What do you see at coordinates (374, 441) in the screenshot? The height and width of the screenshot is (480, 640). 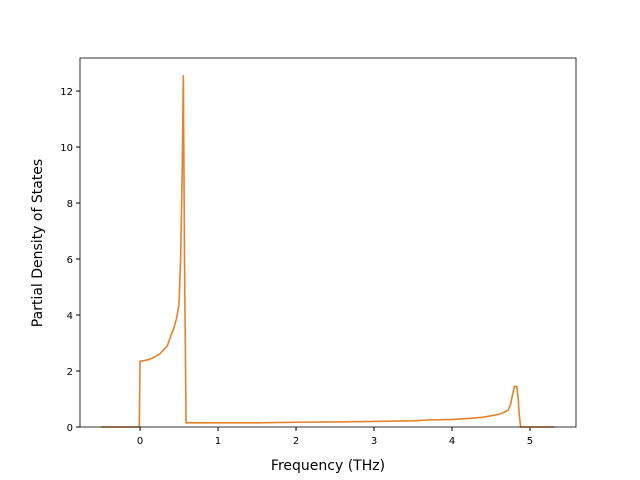 I see `x-tick-label: 3` at bounding box center [374, 441].